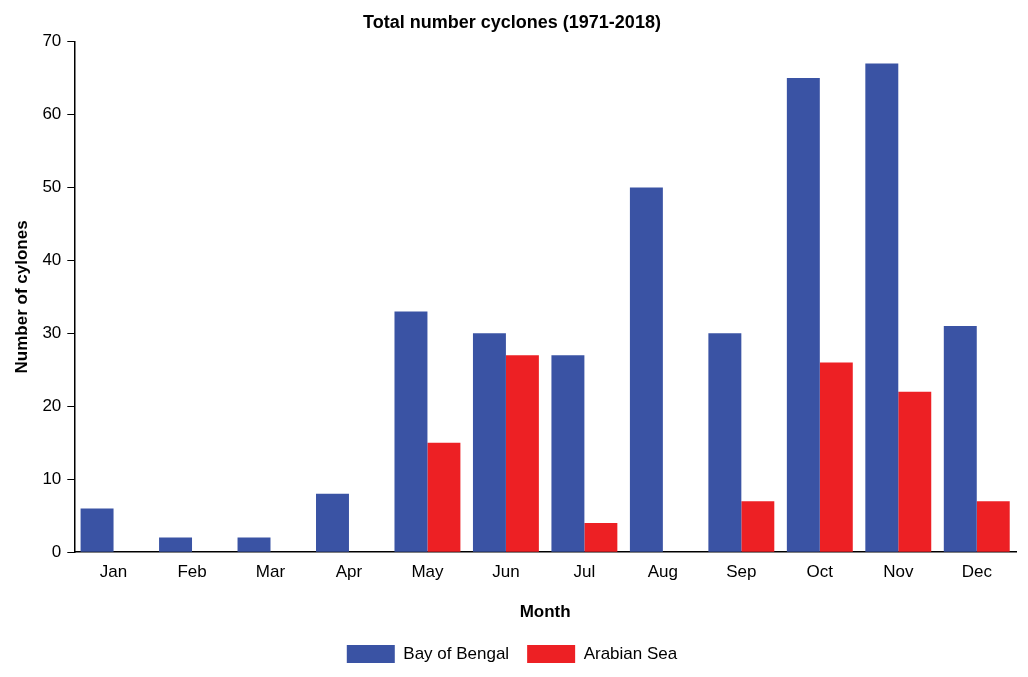  Describe the element at coordinates (630, 653) in the screenshot. I see `legend-label: Arabian Sea` at that location.